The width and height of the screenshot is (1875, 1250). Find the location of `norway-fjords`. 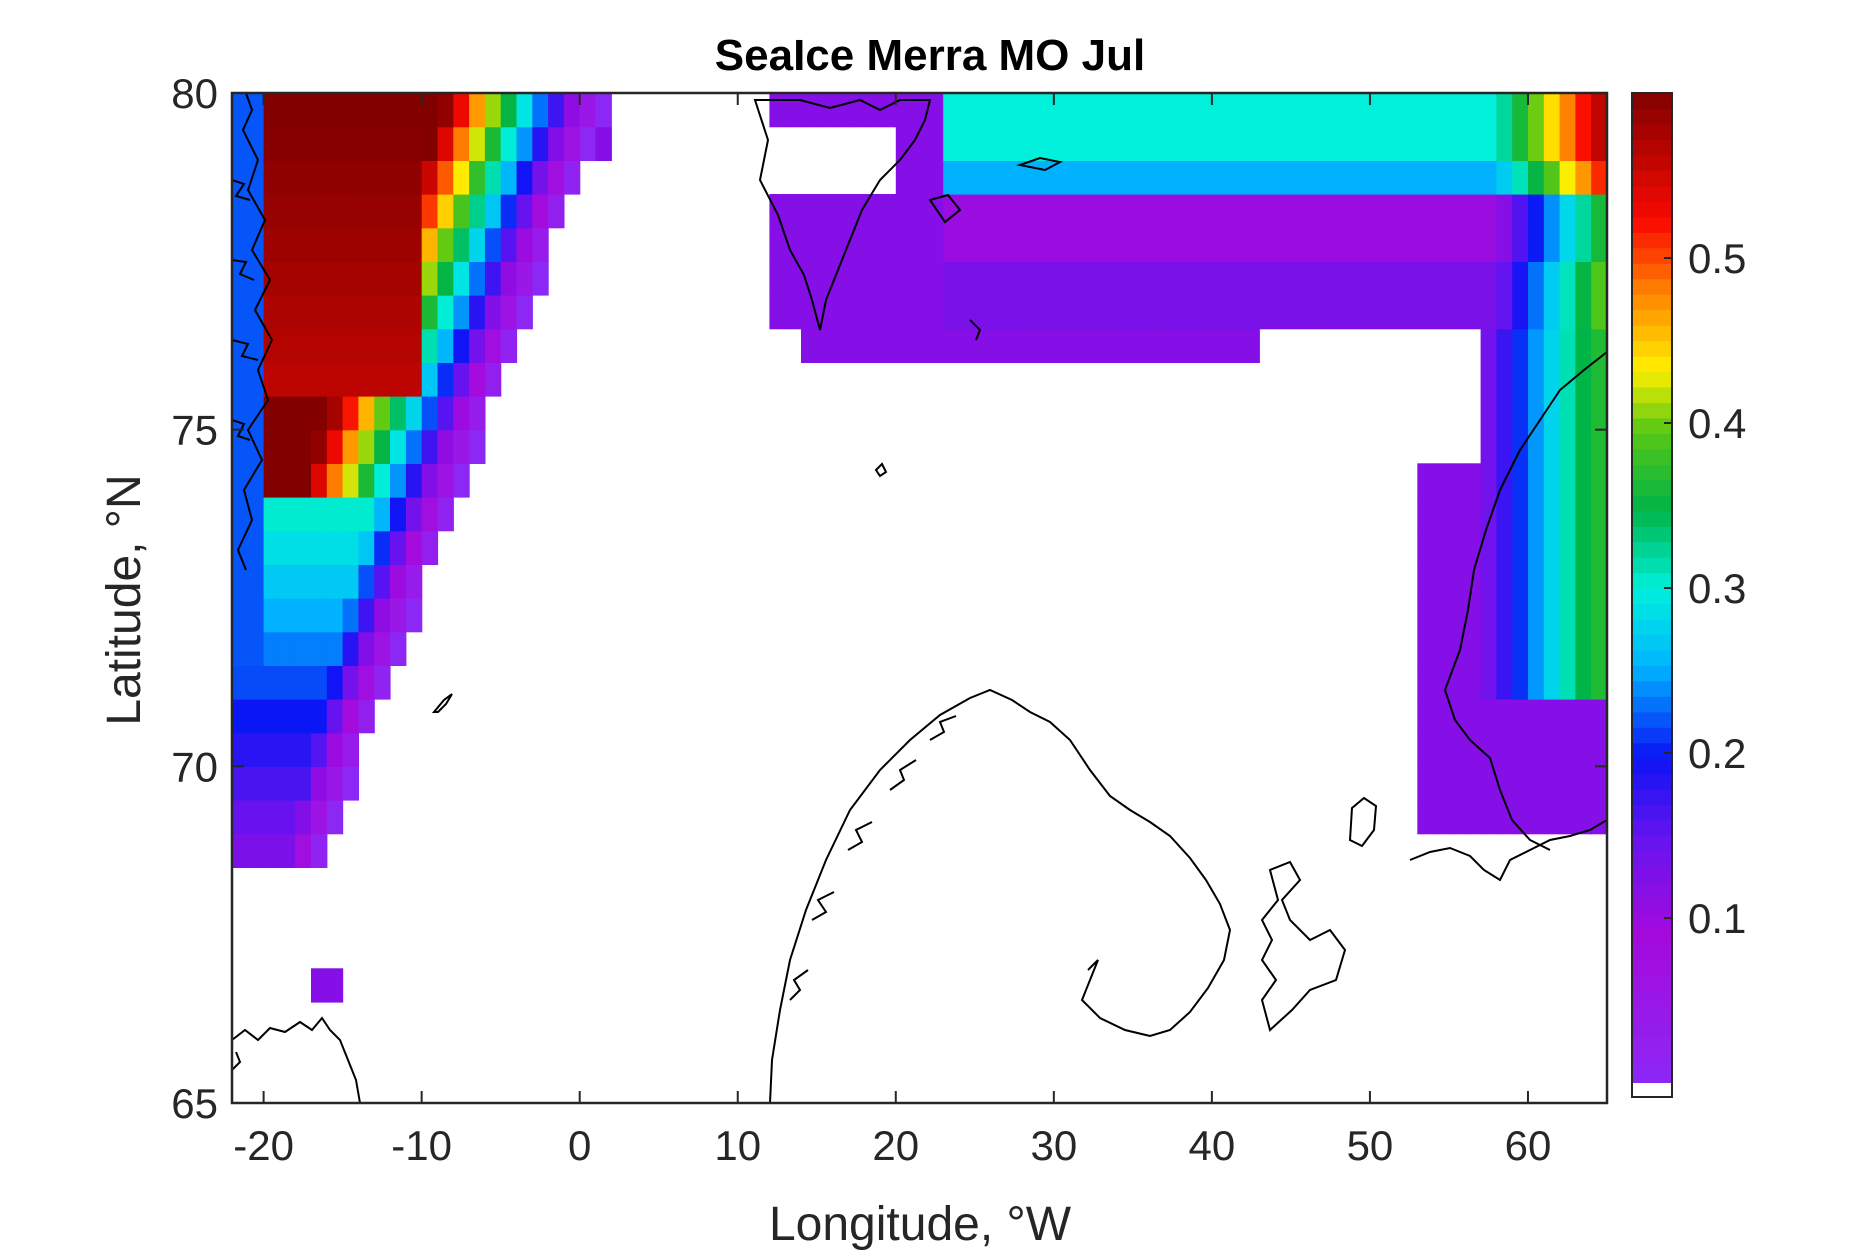

norway-fjords is located at coordinates (873, 858).